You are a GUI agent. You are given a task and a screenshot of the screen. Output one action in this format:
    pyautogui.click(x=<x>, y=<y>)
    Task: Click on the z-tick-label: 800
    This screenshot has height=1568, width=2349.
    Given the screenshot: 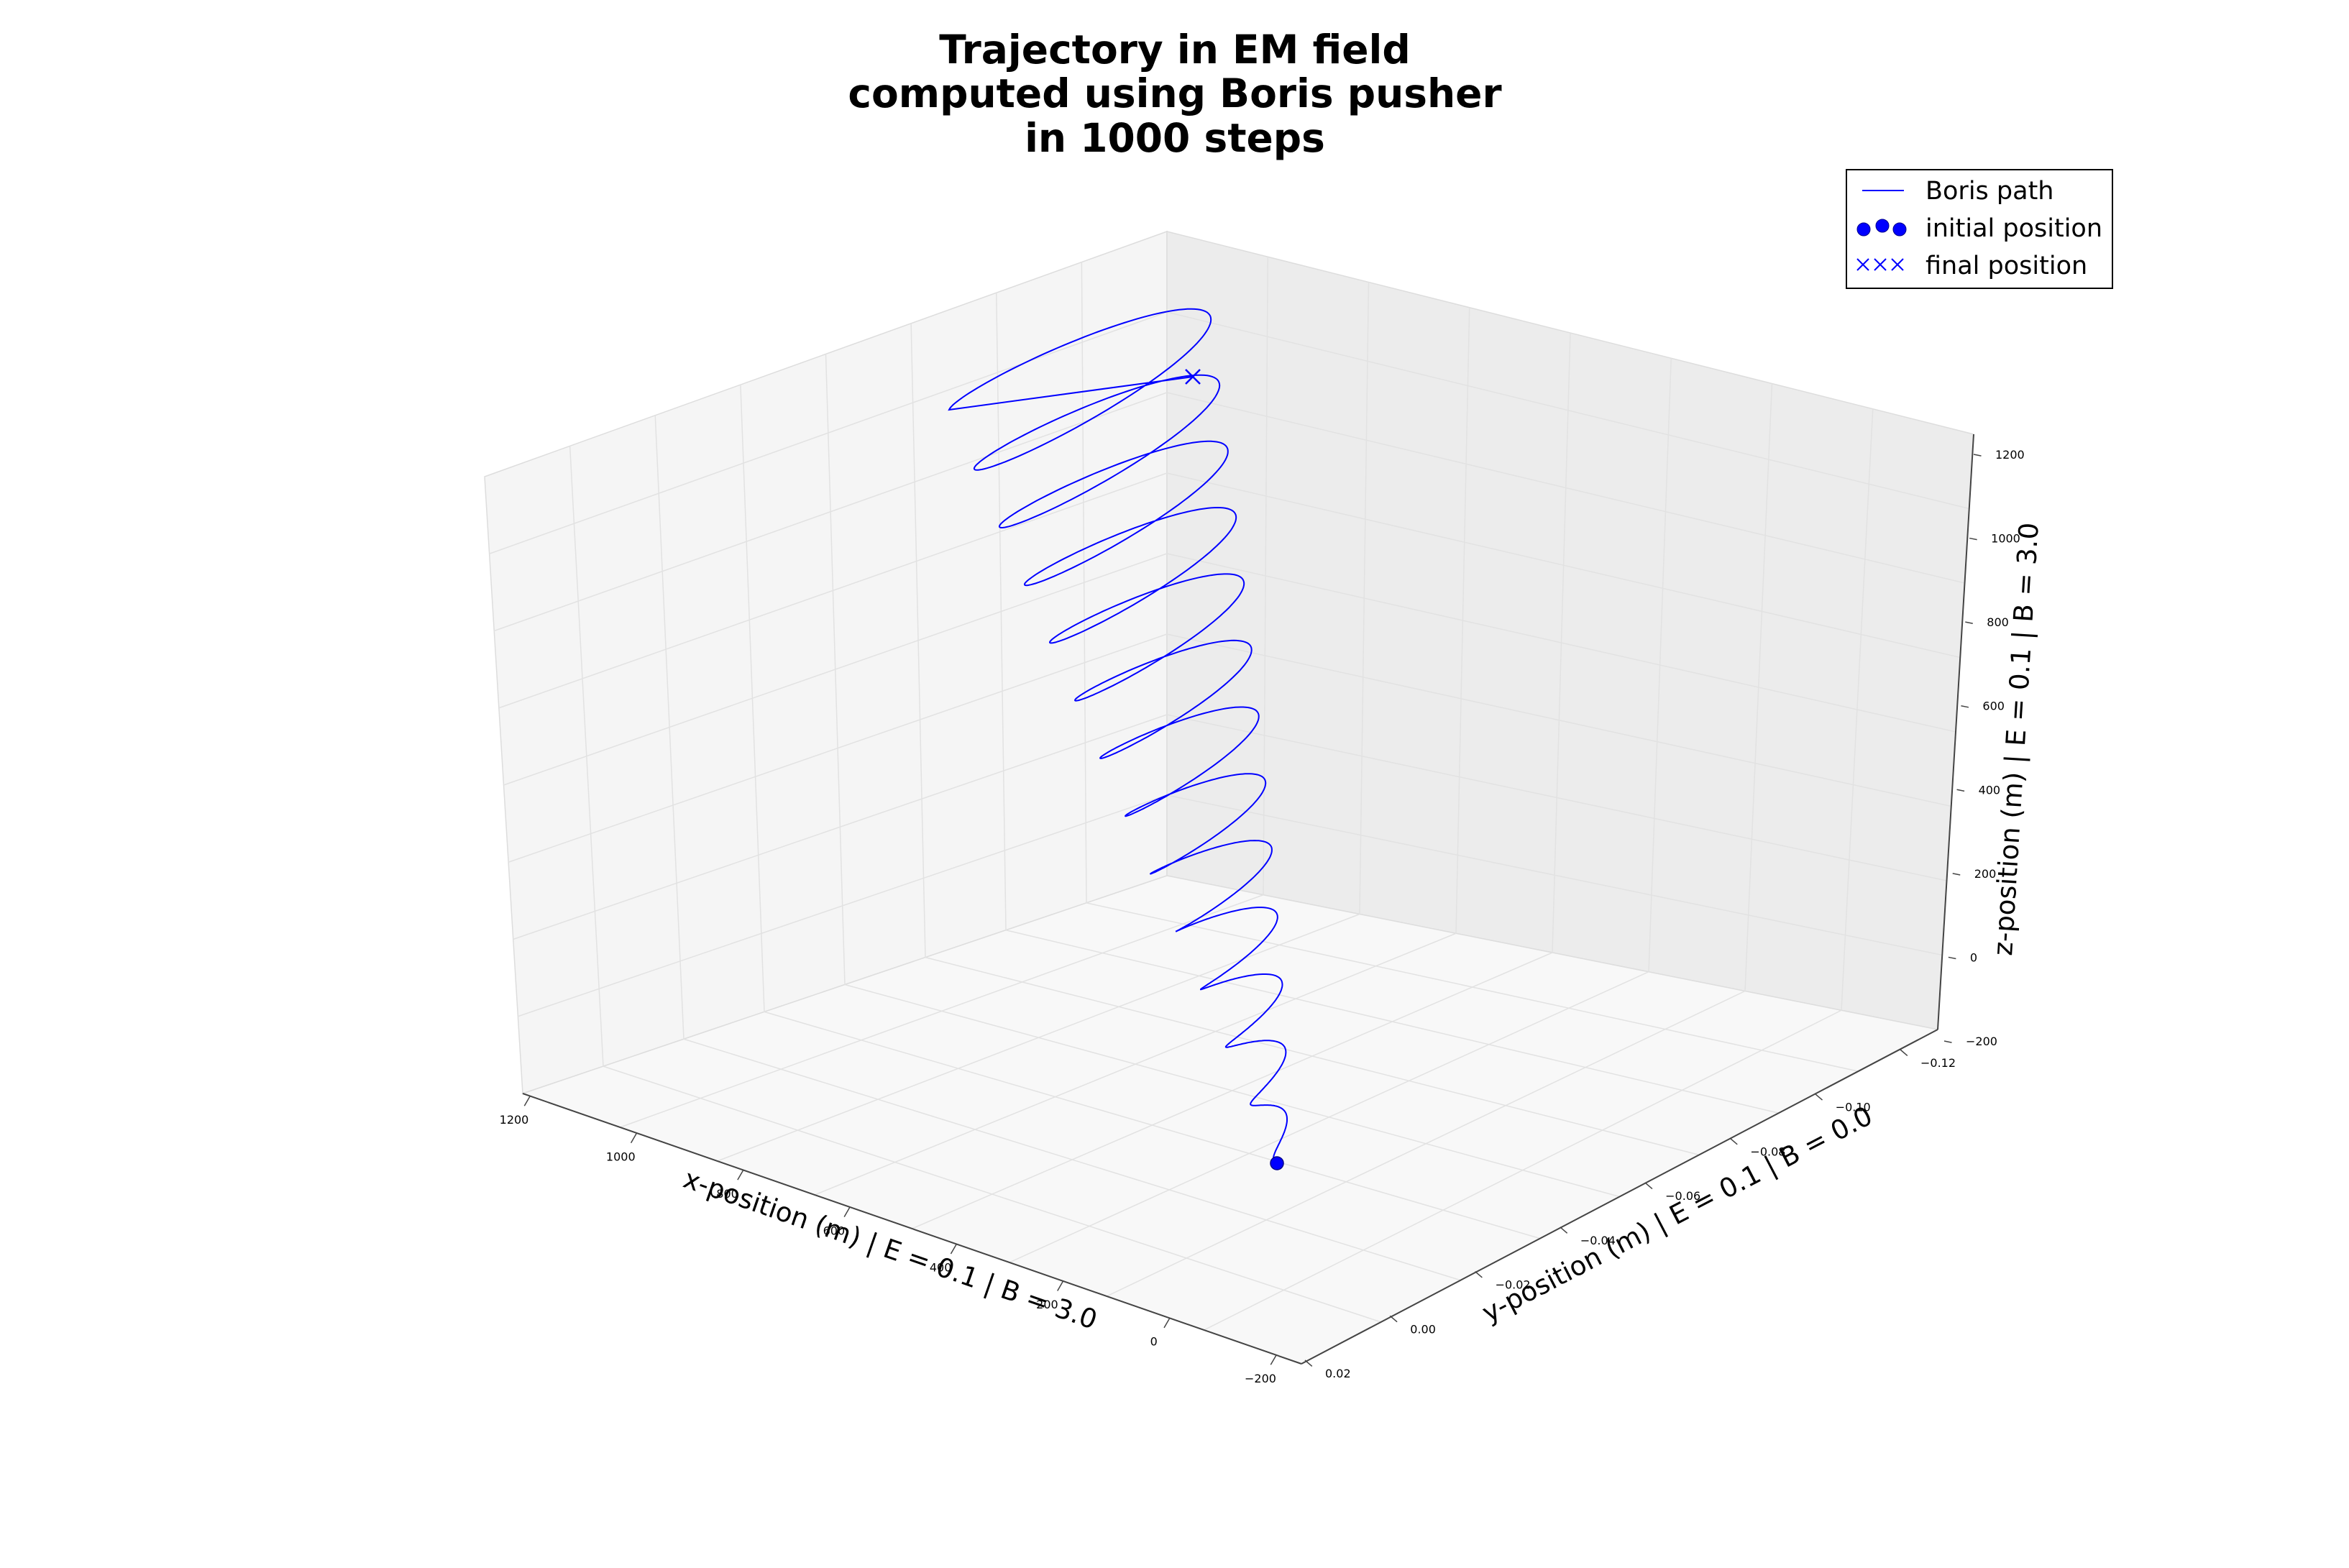 What is the action you would take?
    pyautogui.click(x=1998, y=622)
    